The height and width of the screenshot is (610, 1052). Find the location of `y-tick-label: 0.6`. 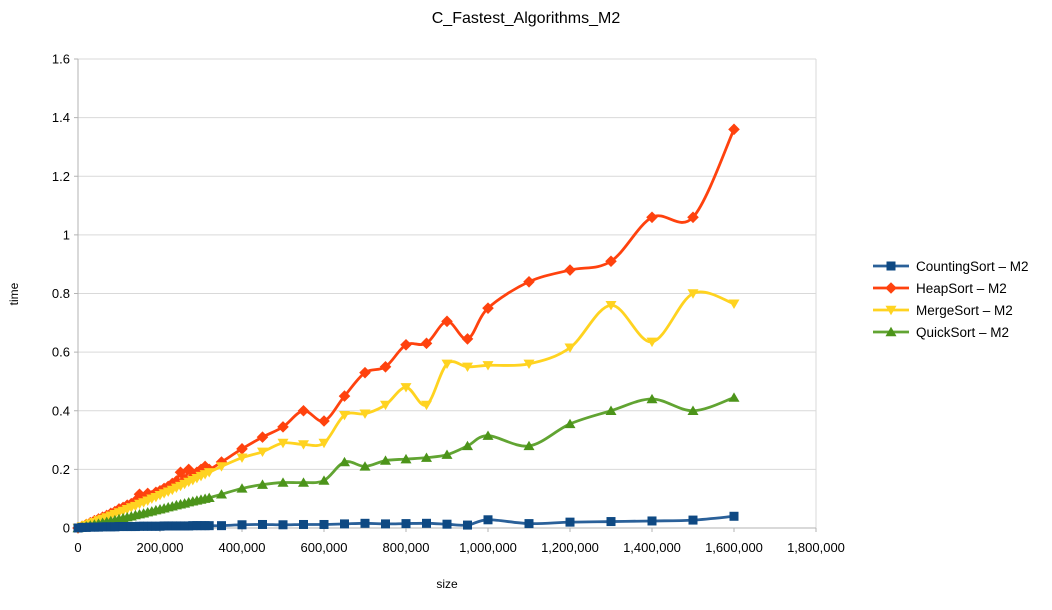

y-tick-label: 0.6 is located at coordinates (61, 352).